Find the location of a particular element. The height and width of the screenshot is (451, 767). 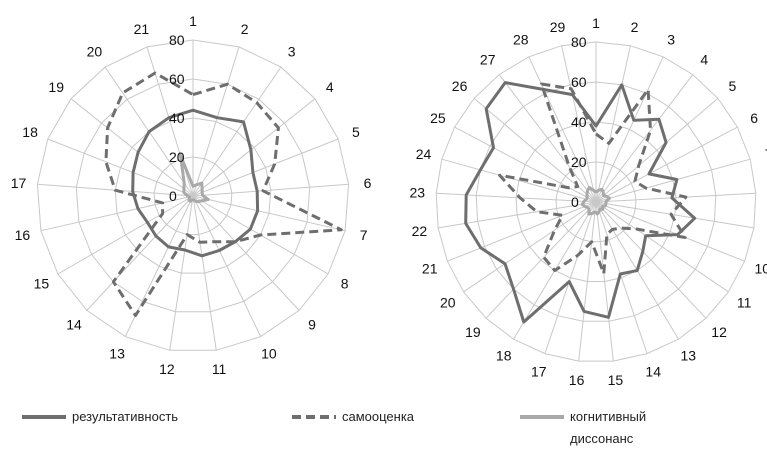

axis-label-12: 12 is located at coordinates (167, 369).